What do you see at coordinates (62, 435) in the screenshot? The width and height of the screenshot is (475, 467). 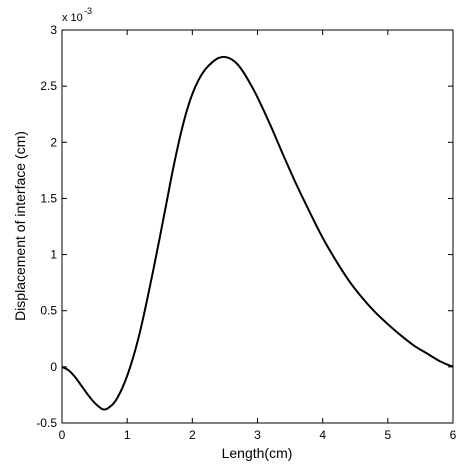 I see `x-tick-label: 0` at bounding box center [62, 435].